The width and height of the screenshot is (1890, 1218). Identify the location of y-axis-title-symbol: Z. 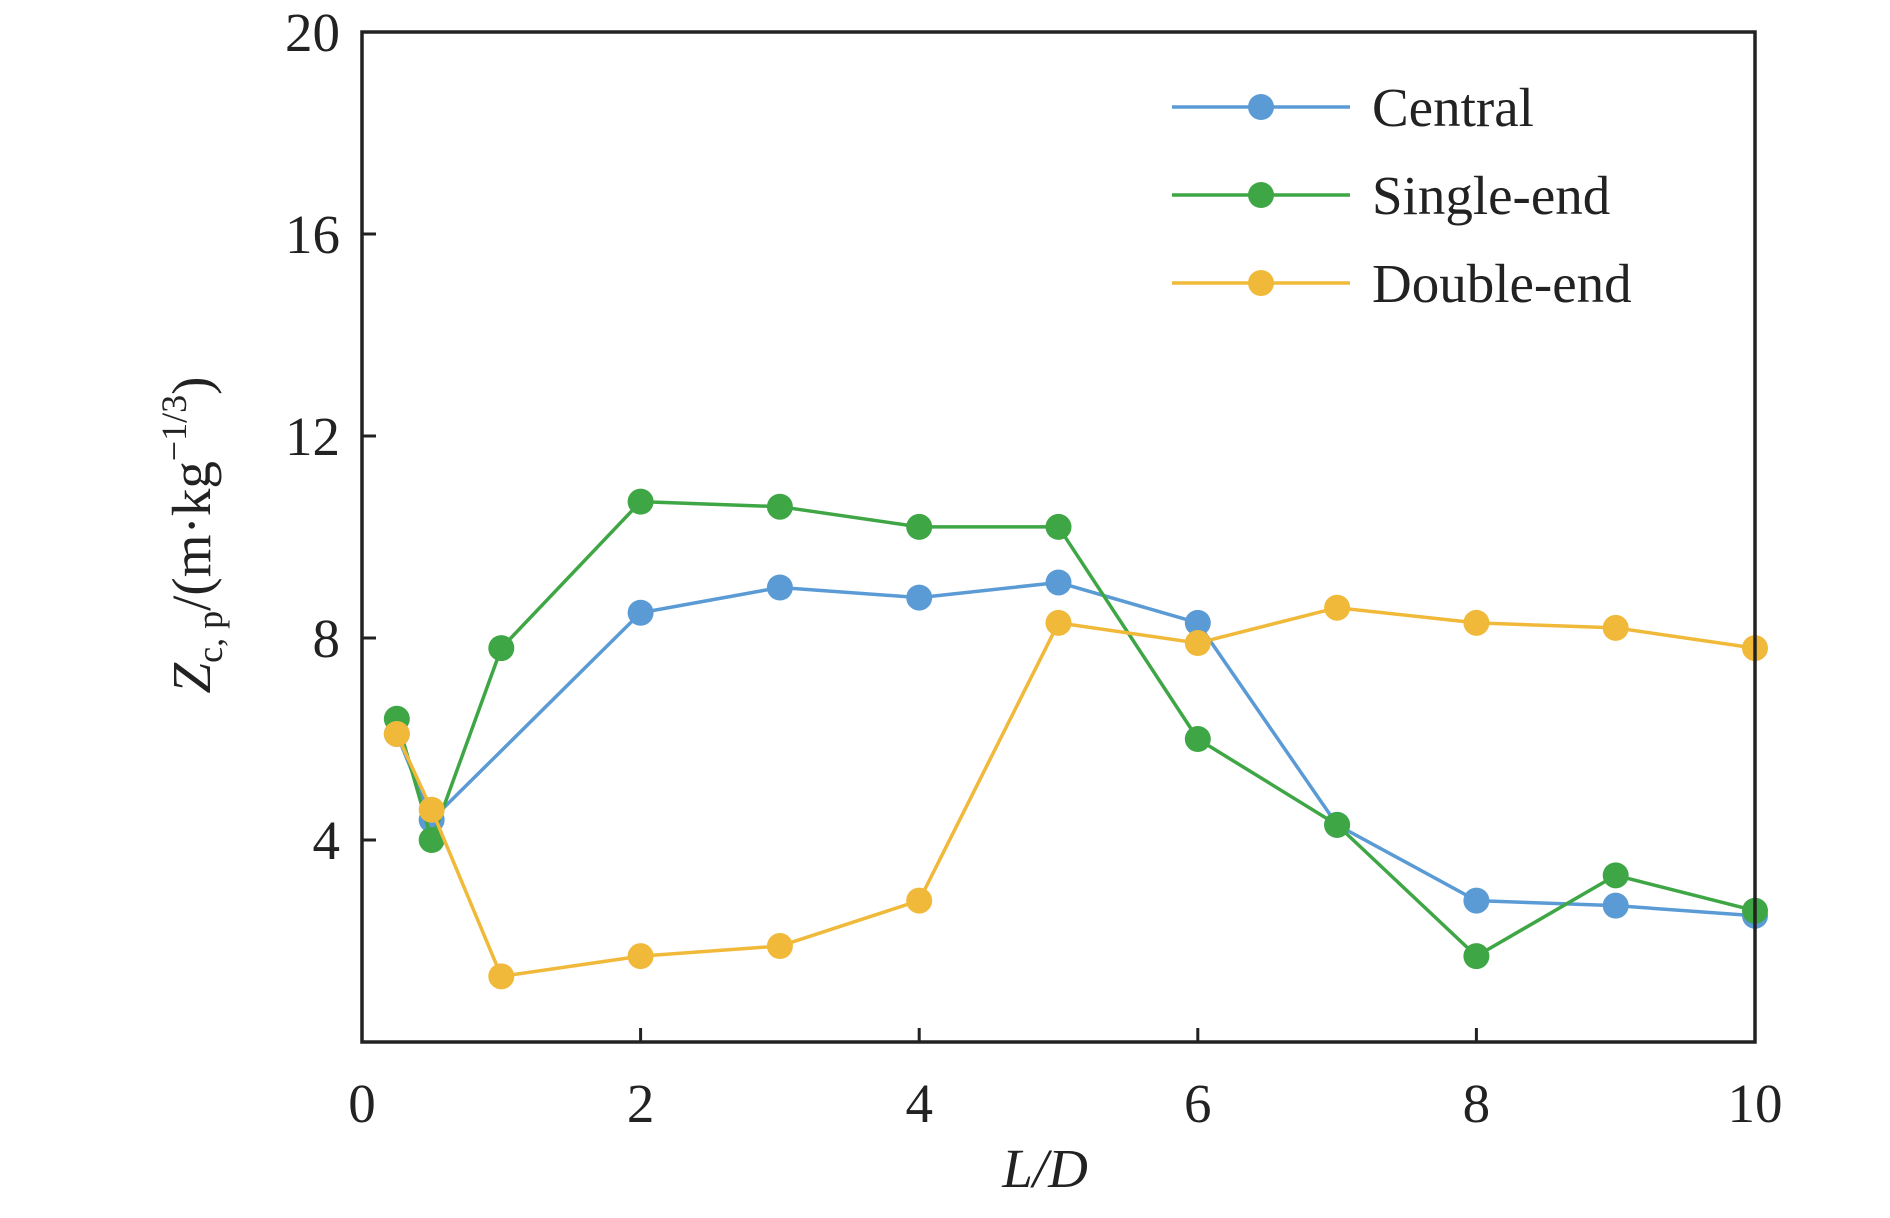
(191, 677).